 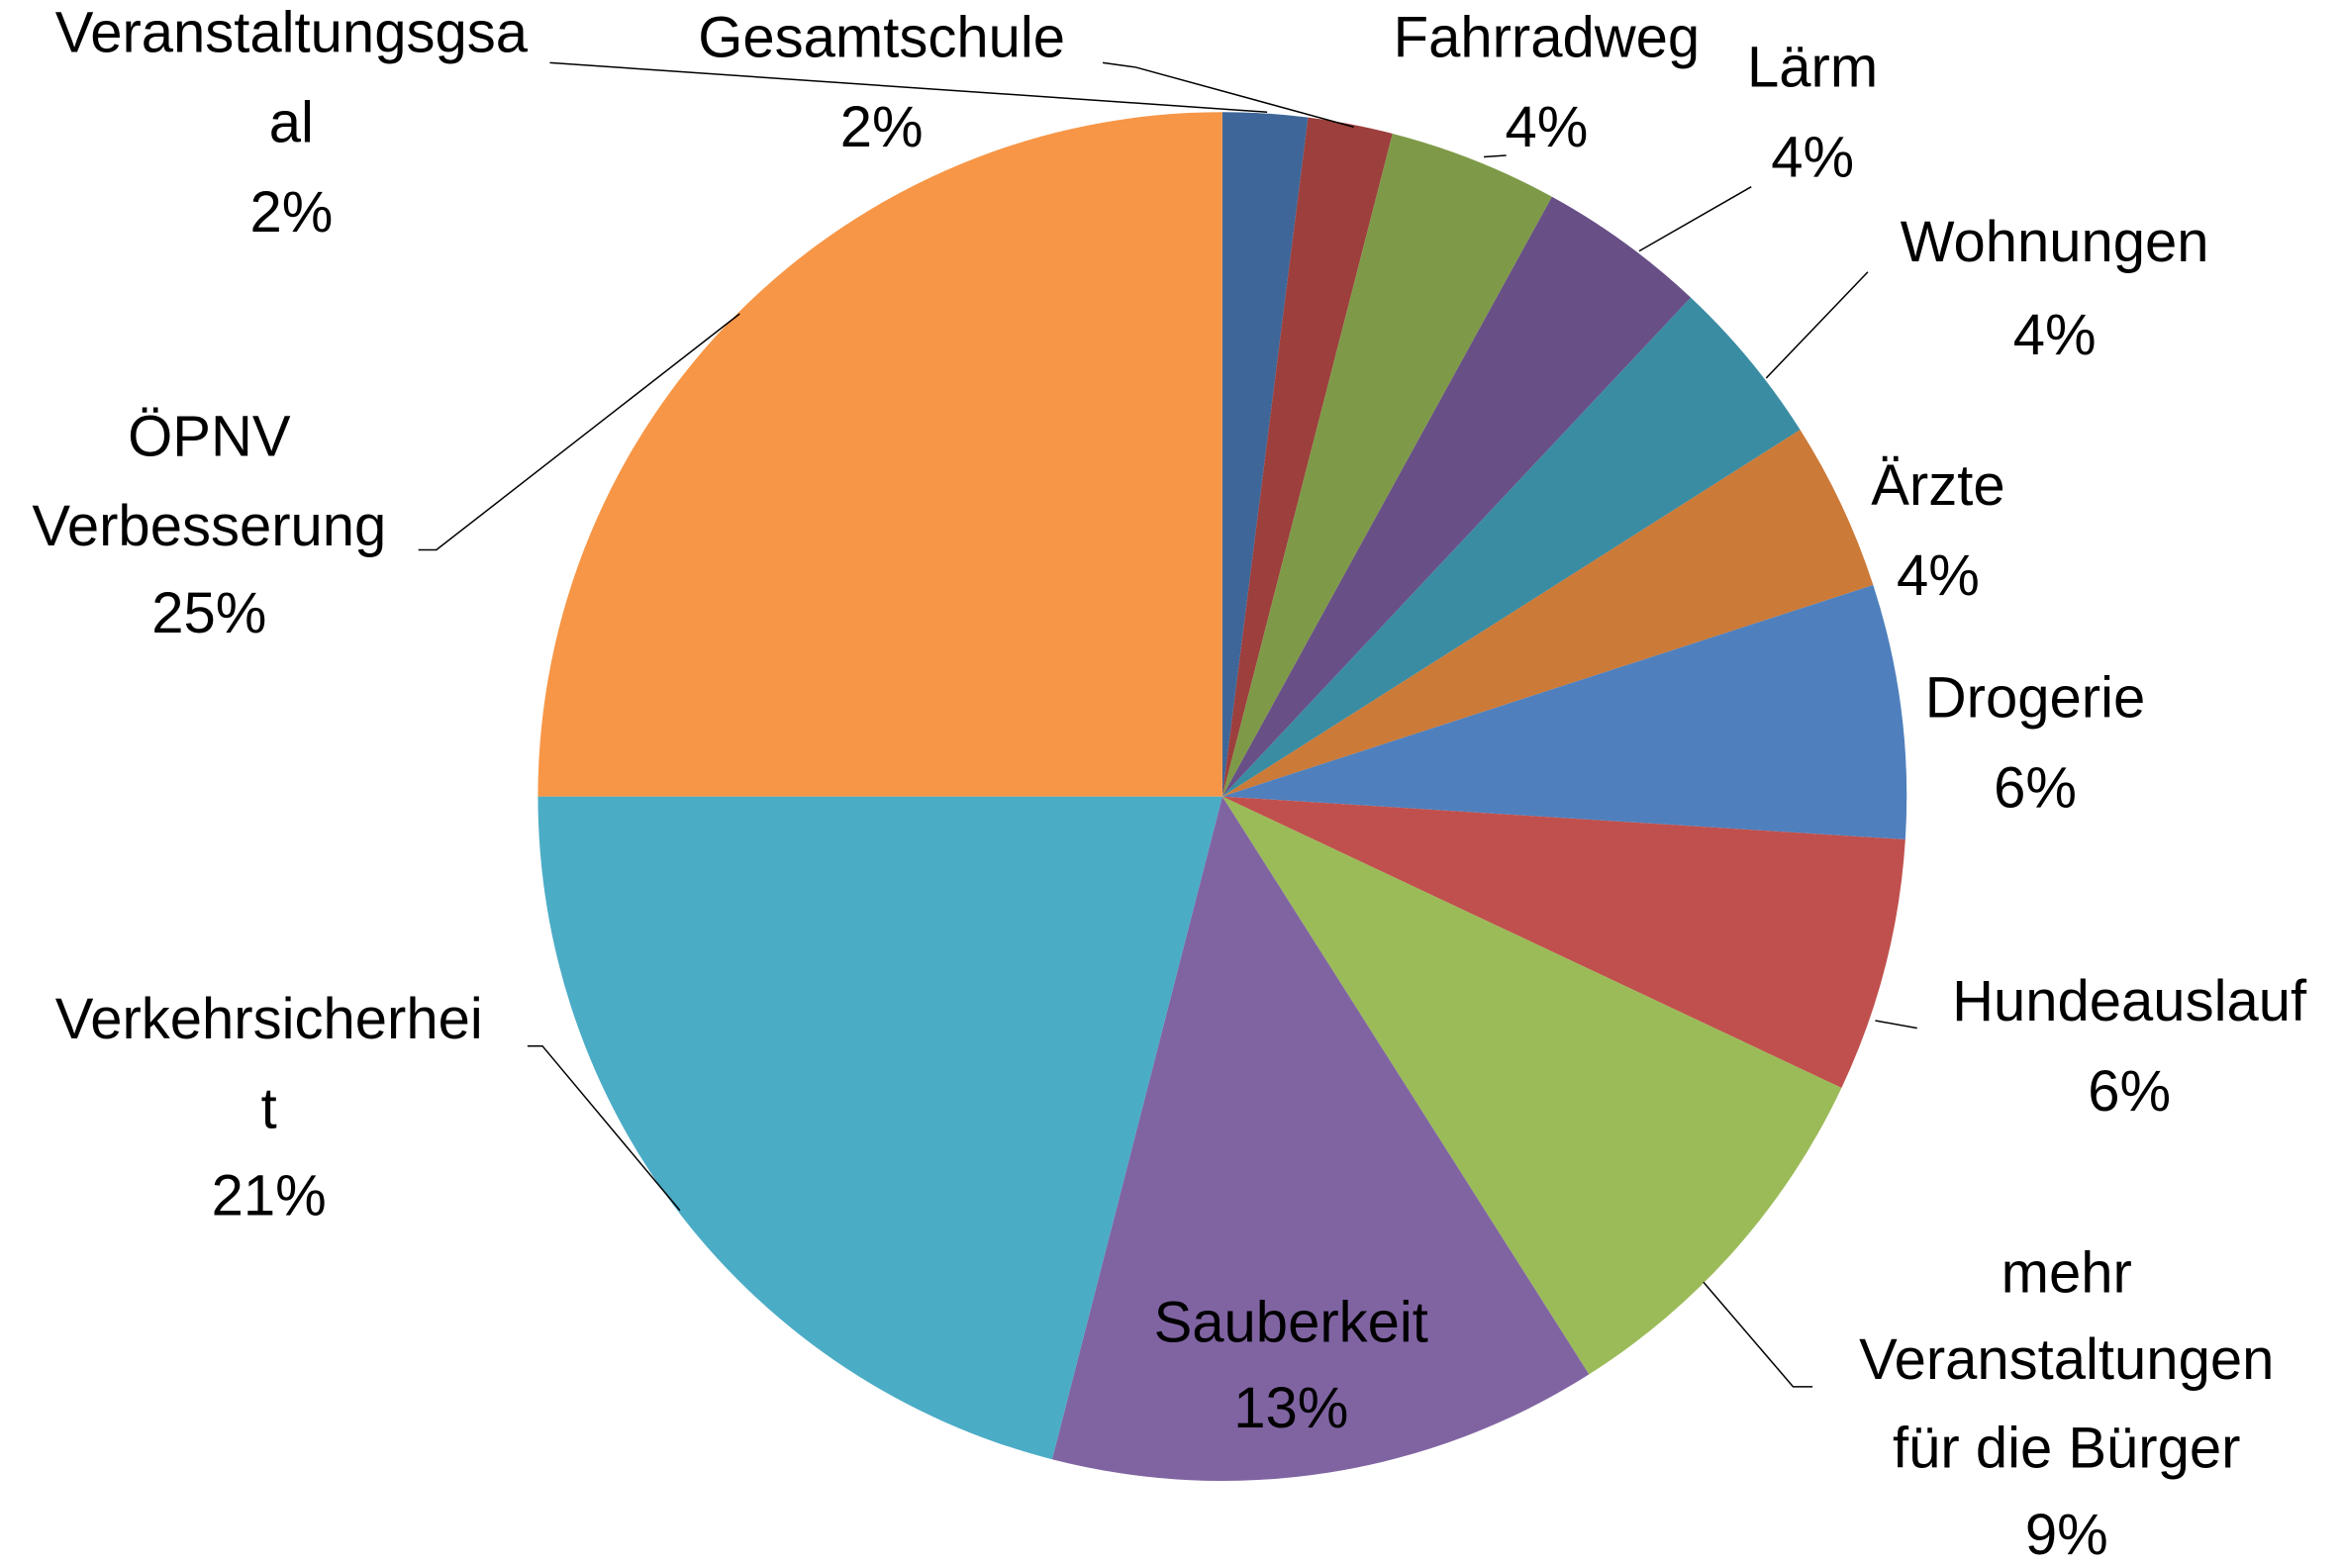 I want to click on label-line: Sauberkeit, so click(x=1291, y=1323).